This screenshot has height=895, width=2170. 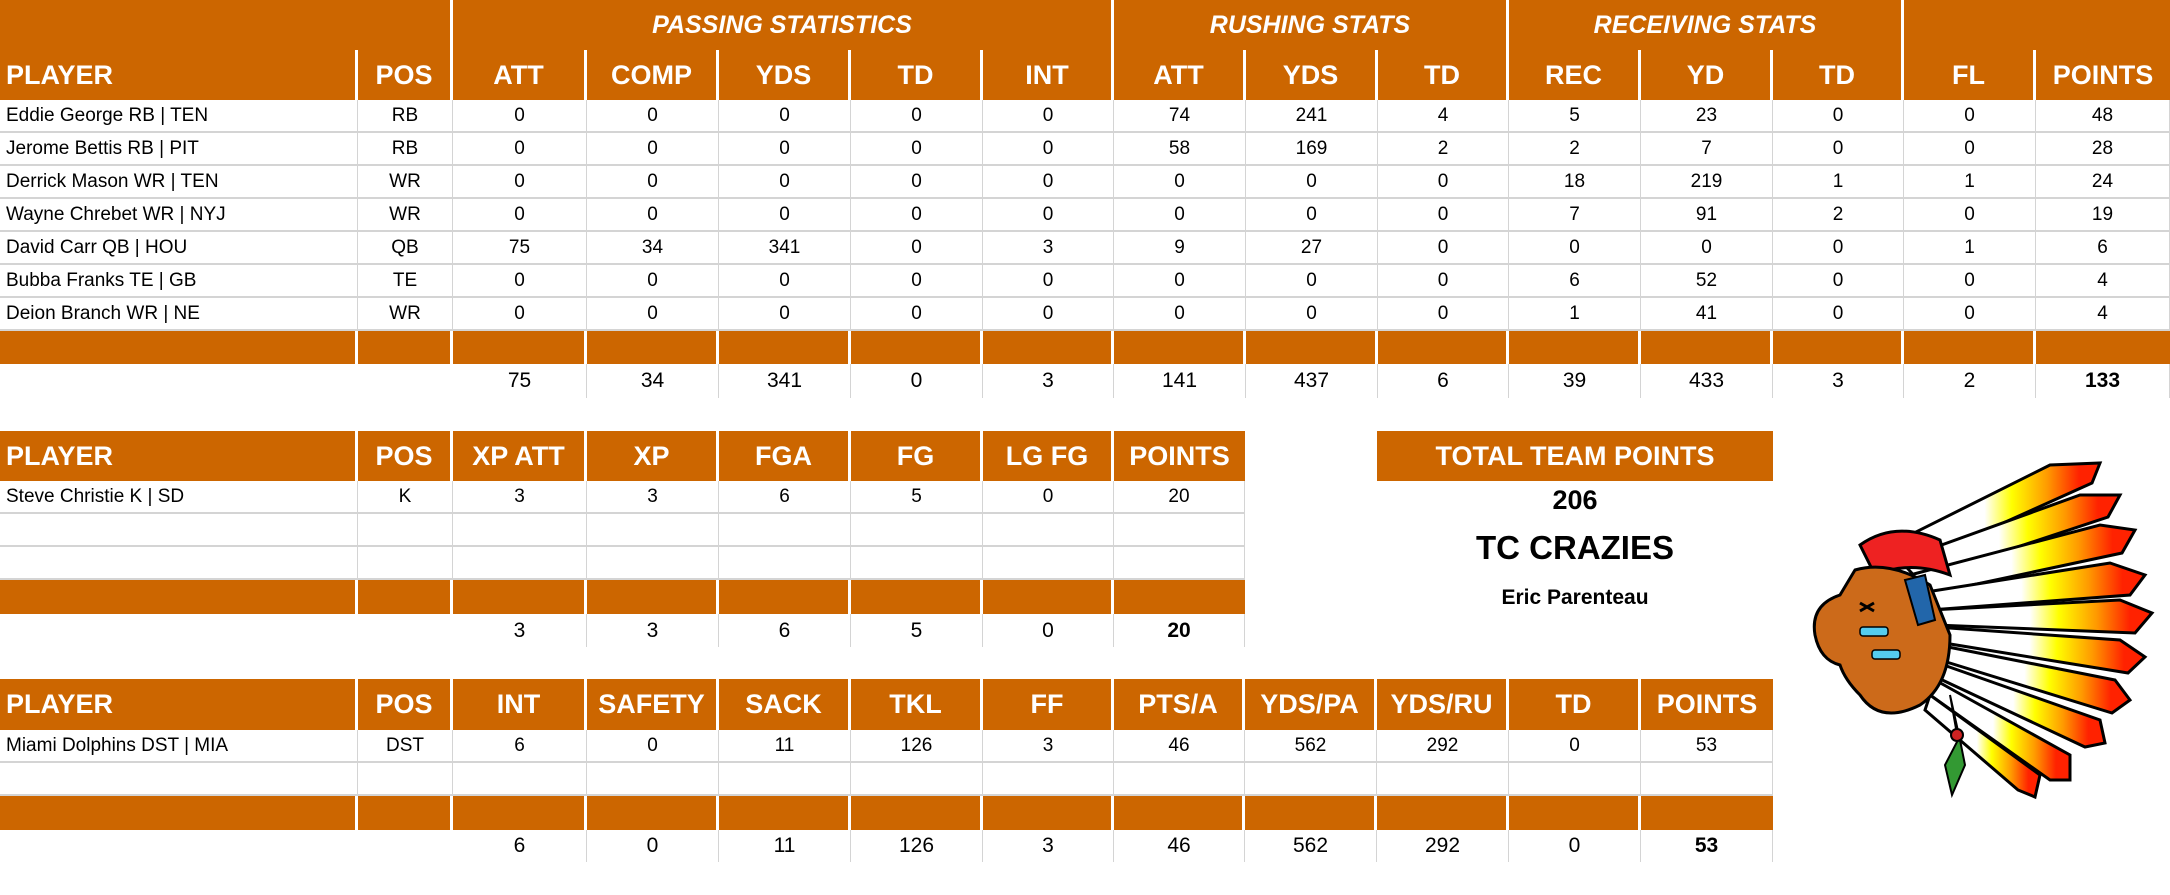 I want to click on stat-cell: 219, so click(x=1707, y=182).